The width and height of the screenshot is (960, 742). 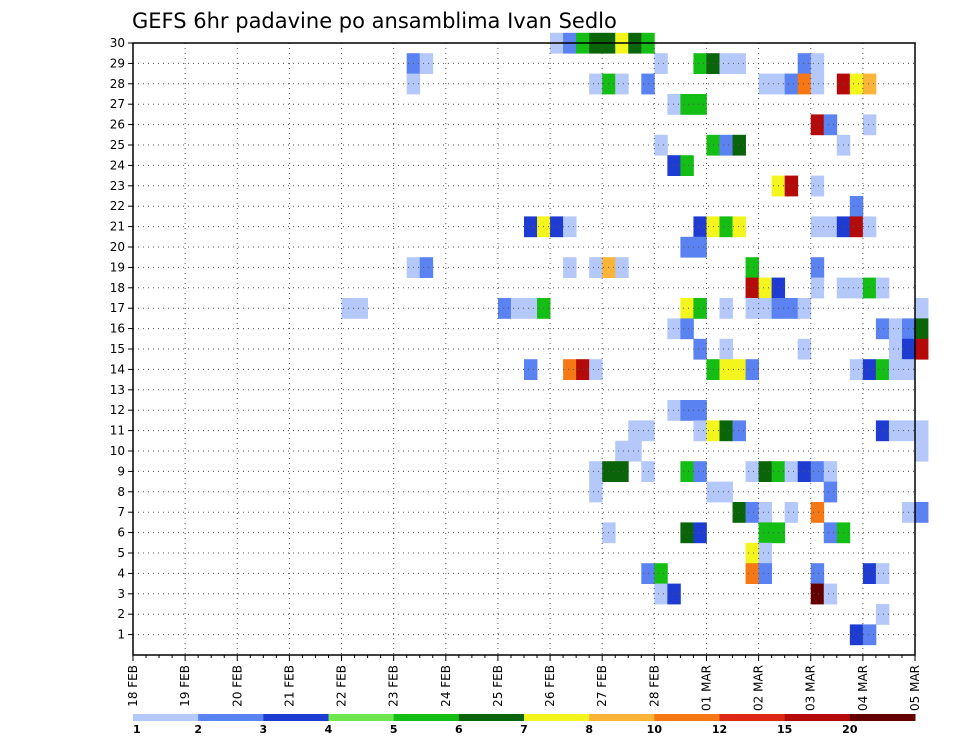 What do you see at coordinates (117, 369) in the screenshot?
I see `y-tick-label: 14` at bounding box center [117, 369].